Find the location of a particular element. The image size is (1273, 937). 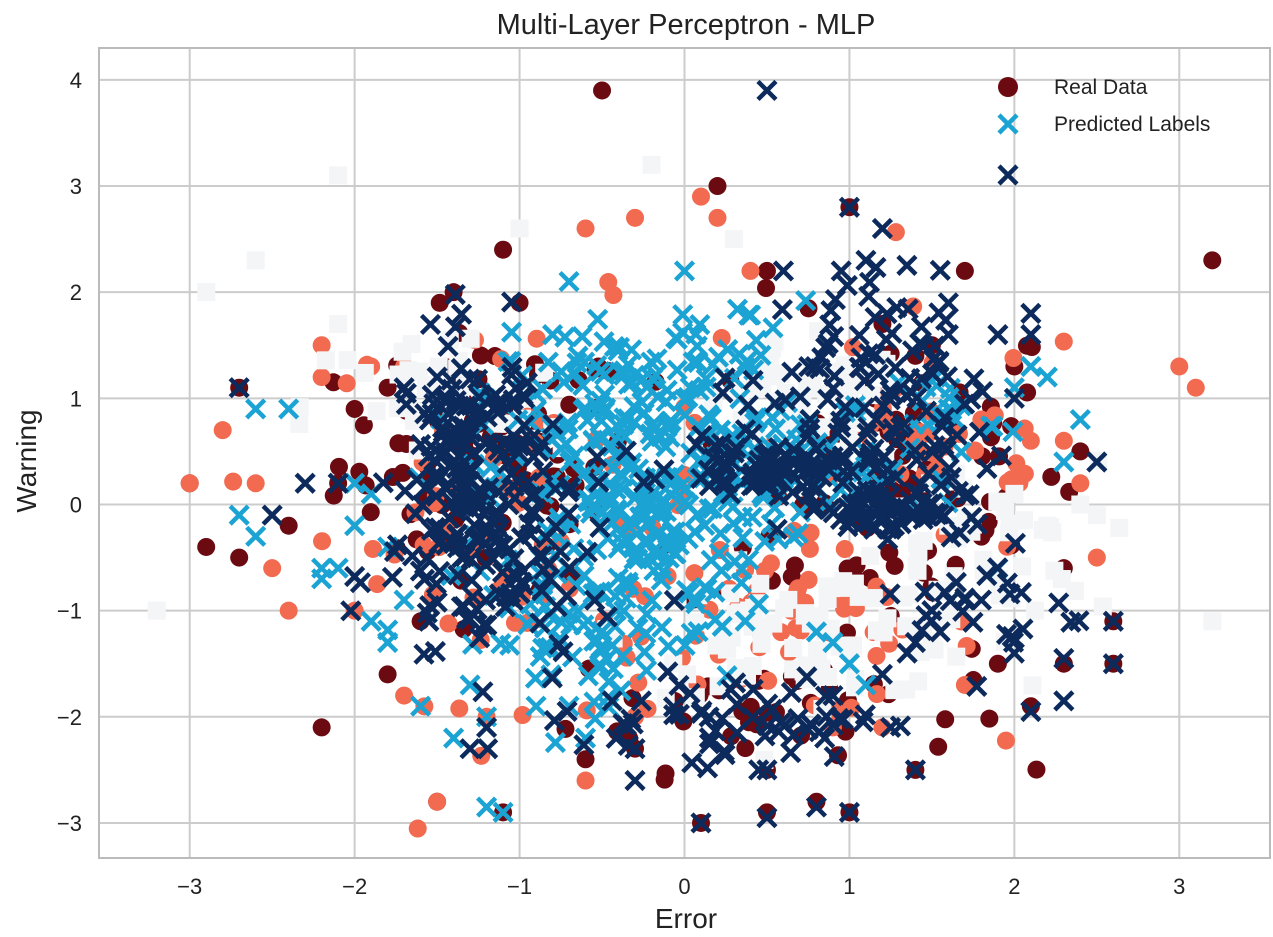

y-tick-label: 0 is located at coordinates (76, 504).